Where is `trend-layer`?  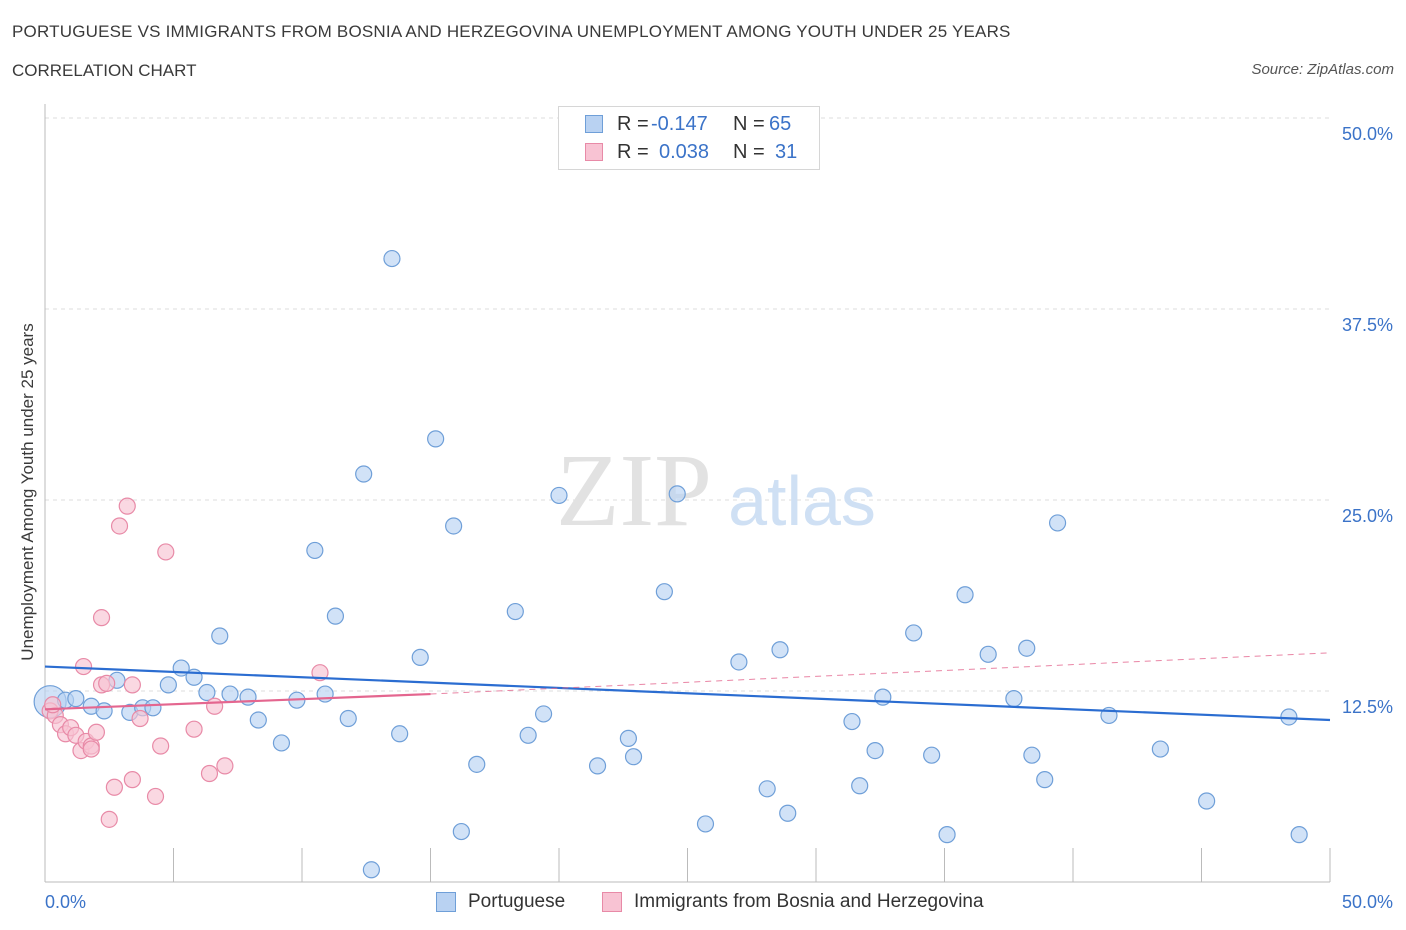
trend-layer is located at coordinates (687, 687).